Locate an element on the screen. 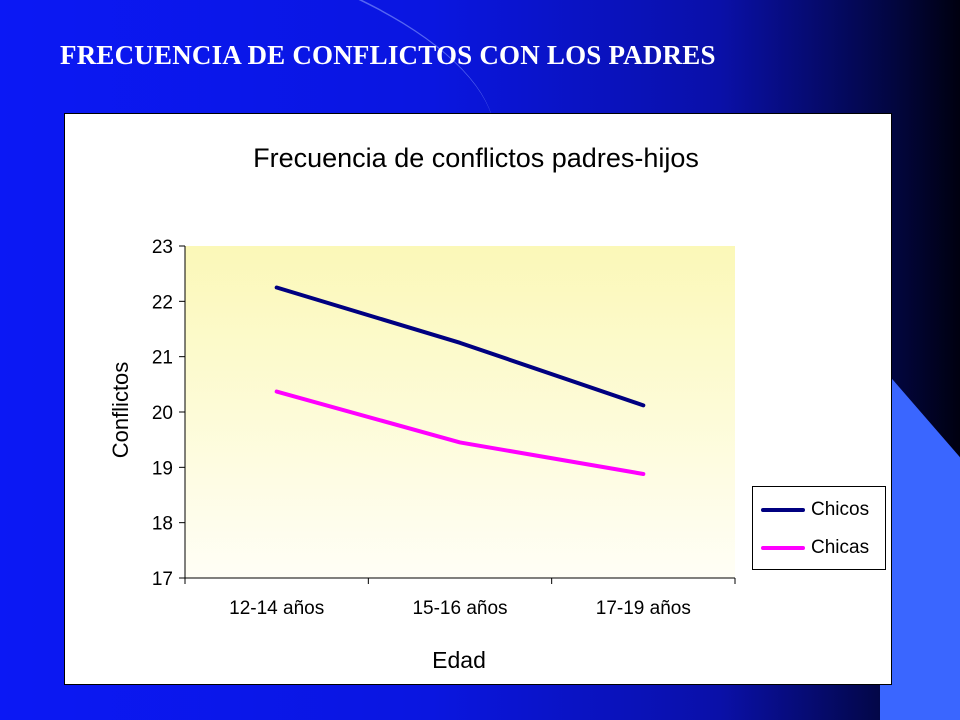 The image size is (960, 720). y-tick-label: 19 is located at coordinates (162, 468).